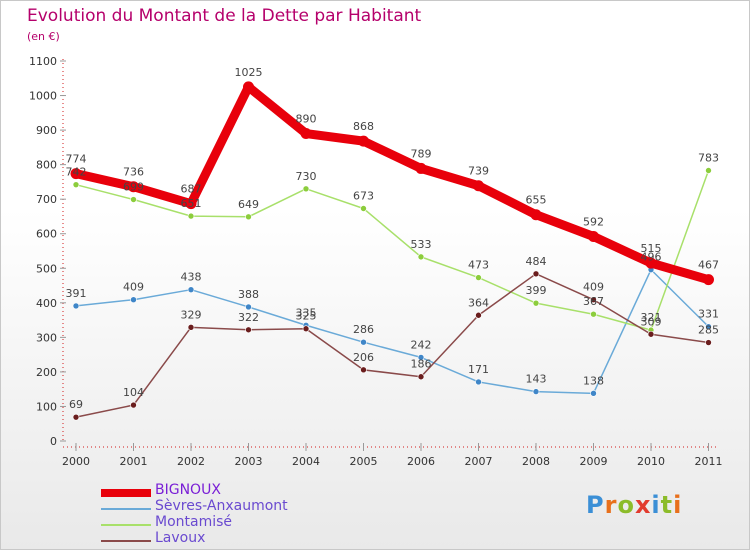  I want to click on data-label-sevres-anxaumont: 143, so click(536, 379).